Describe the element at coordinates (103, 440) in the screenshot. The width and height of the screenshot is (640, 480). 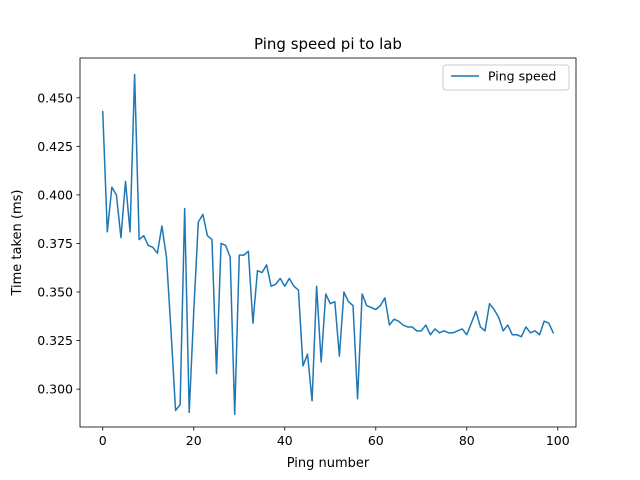
I see `x-tick-label: 0` at that location.